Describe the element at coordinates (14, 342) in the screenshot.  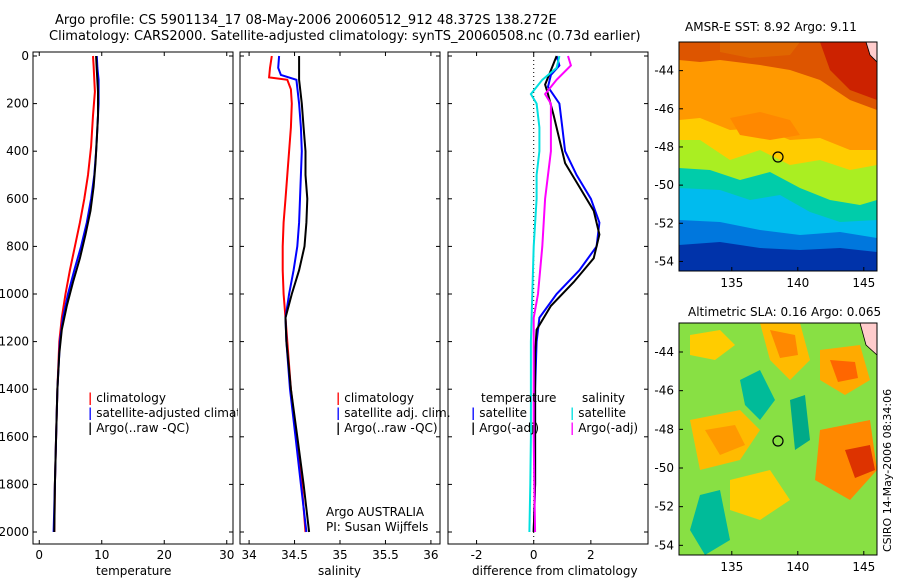
I see `y-tick-label: 1200` at that location.